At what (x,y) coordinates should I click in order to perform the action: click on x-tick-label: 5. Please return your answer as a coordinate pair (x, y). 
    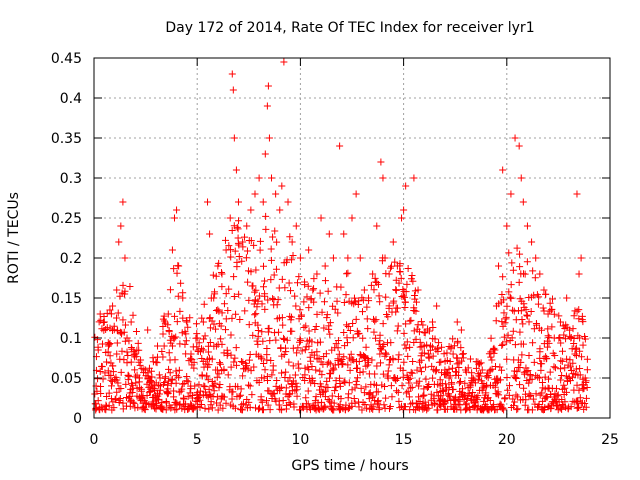
    Looking at the image, I should click on (197, 440).